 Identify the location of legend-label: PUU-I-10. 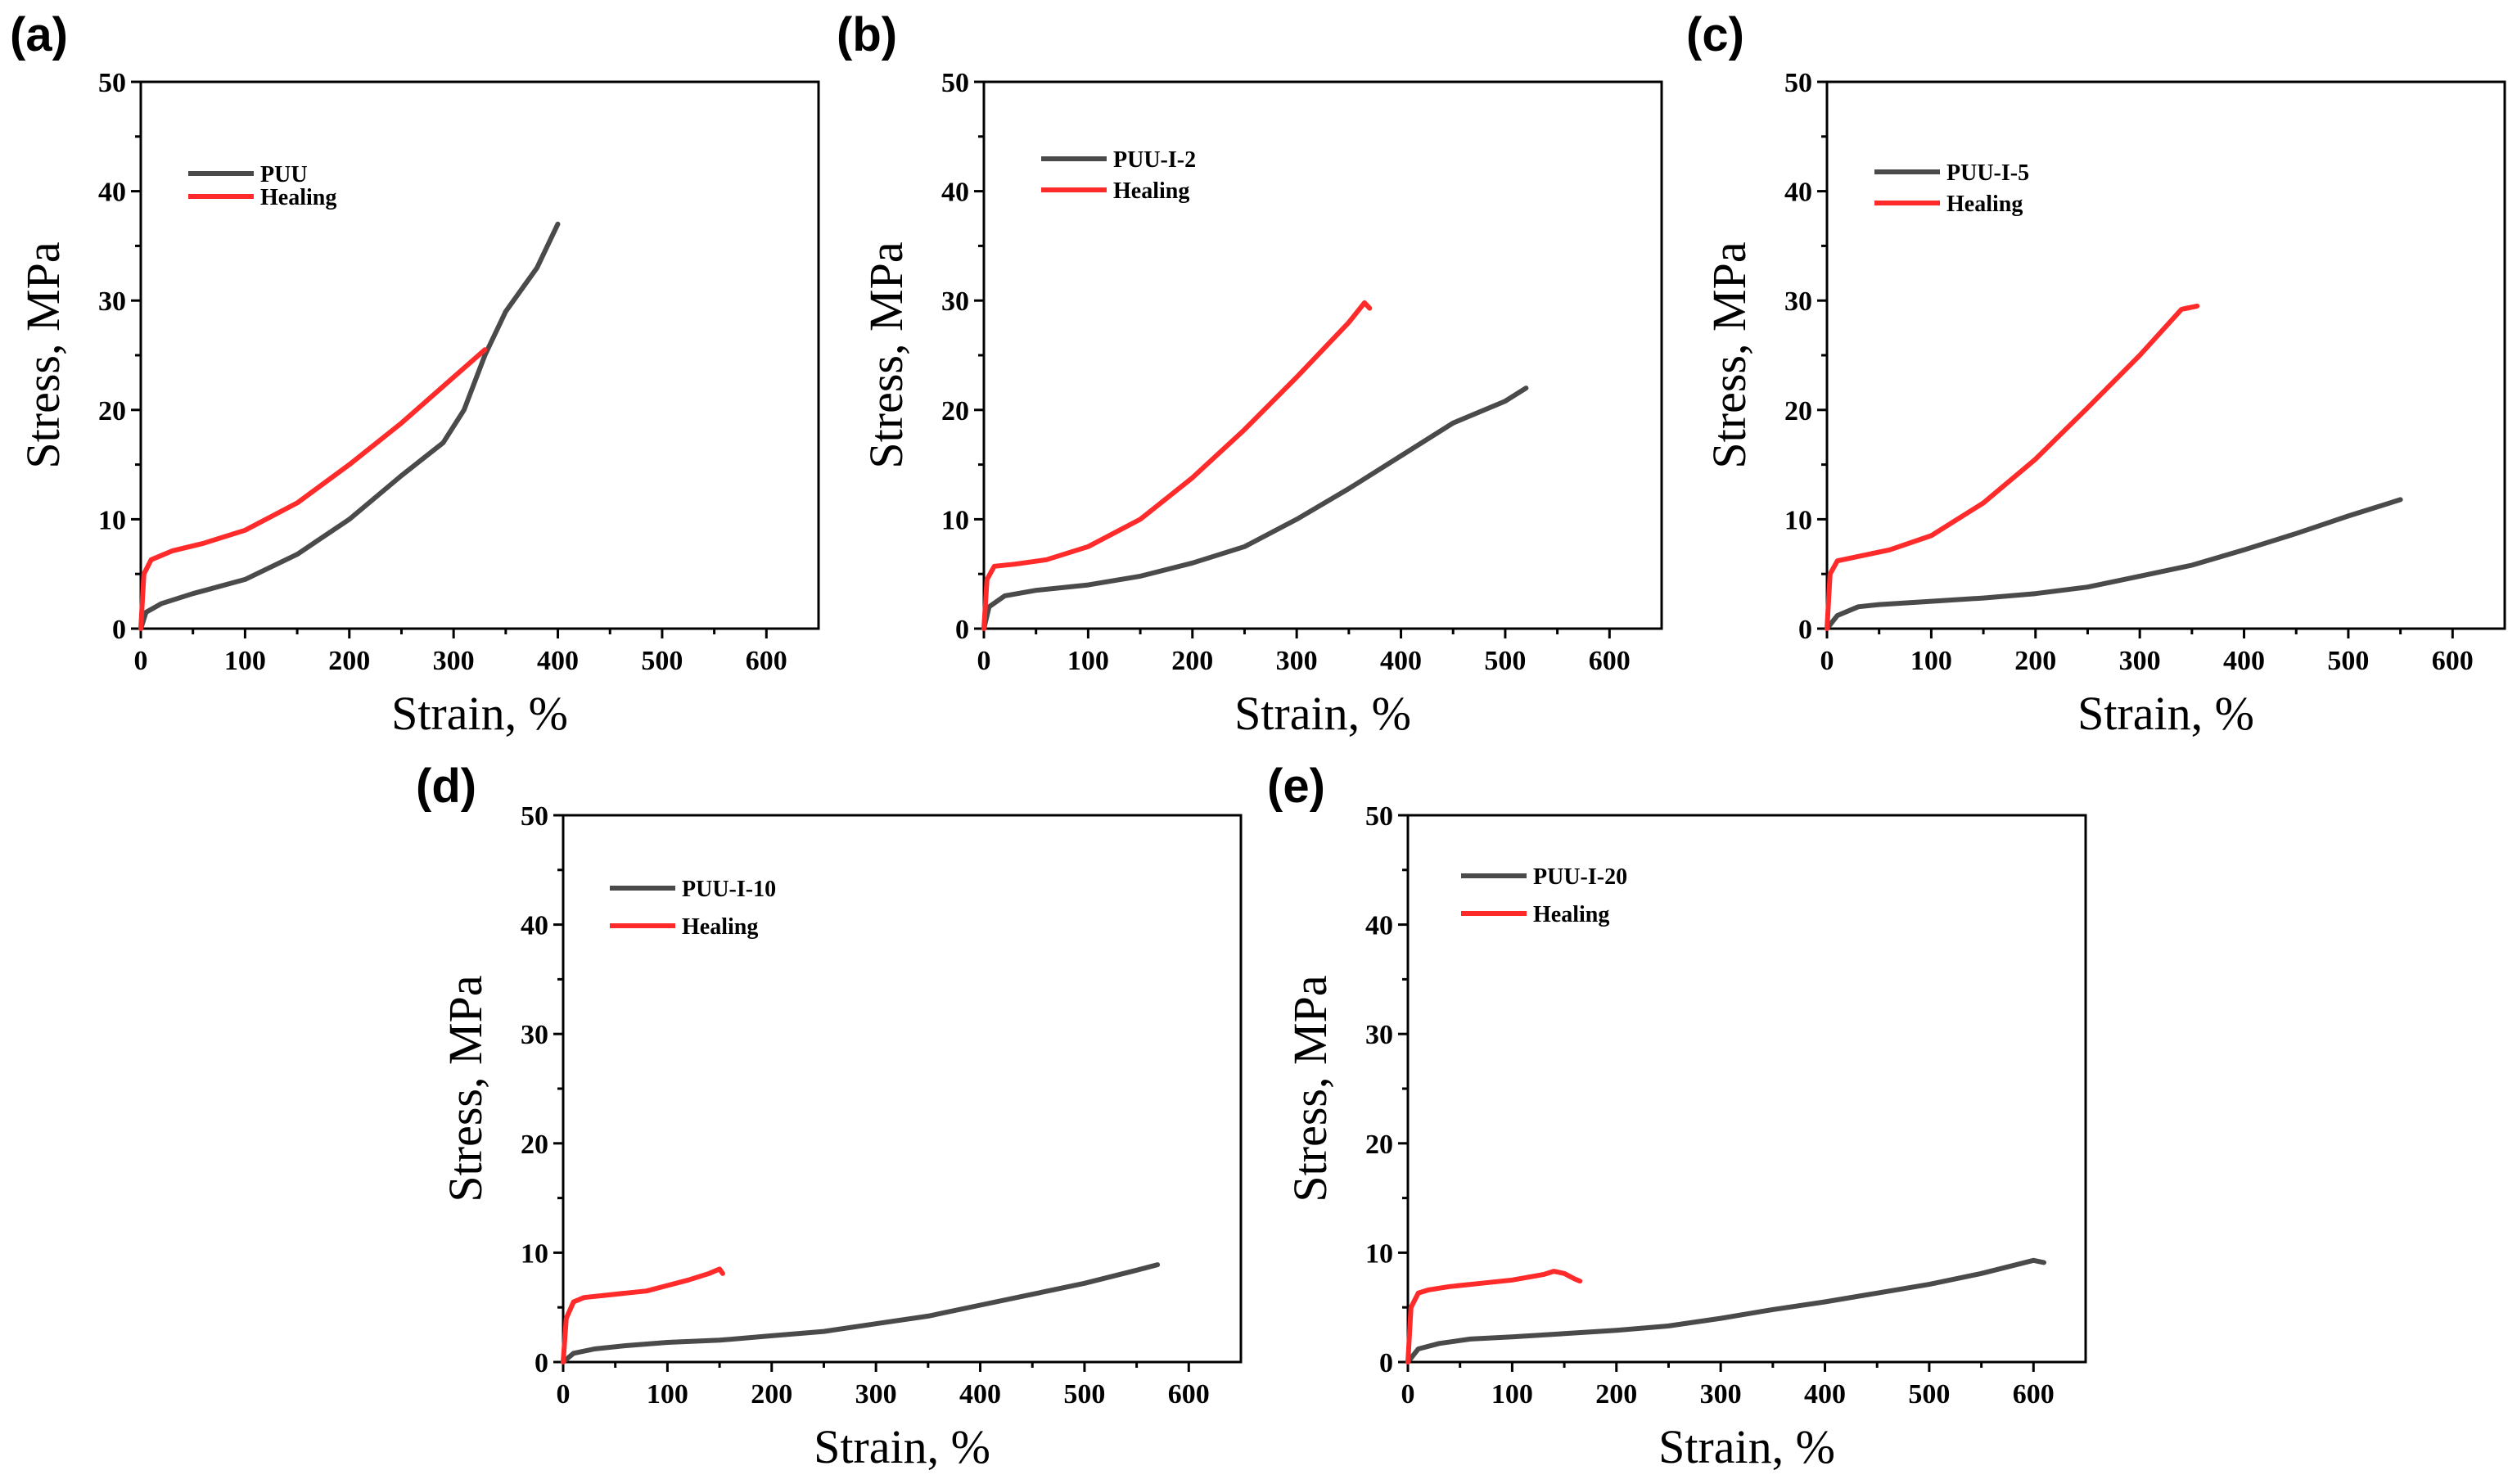
(729, 889).